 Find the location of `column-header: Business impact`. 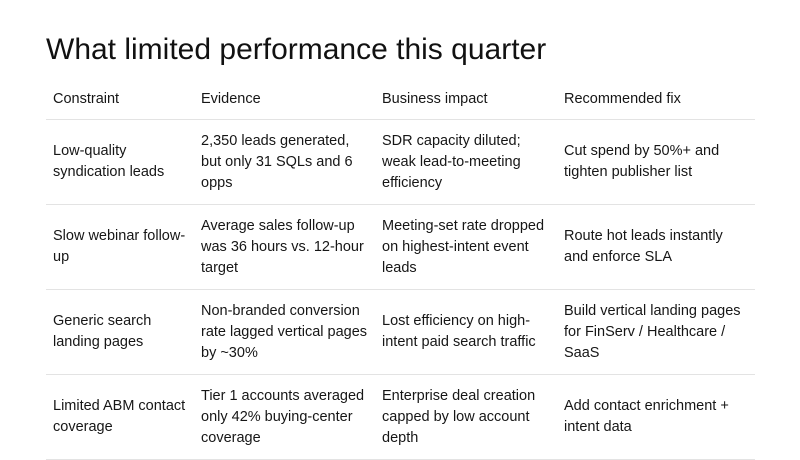

column-header: Business impact is located at coordinates (466, 100).